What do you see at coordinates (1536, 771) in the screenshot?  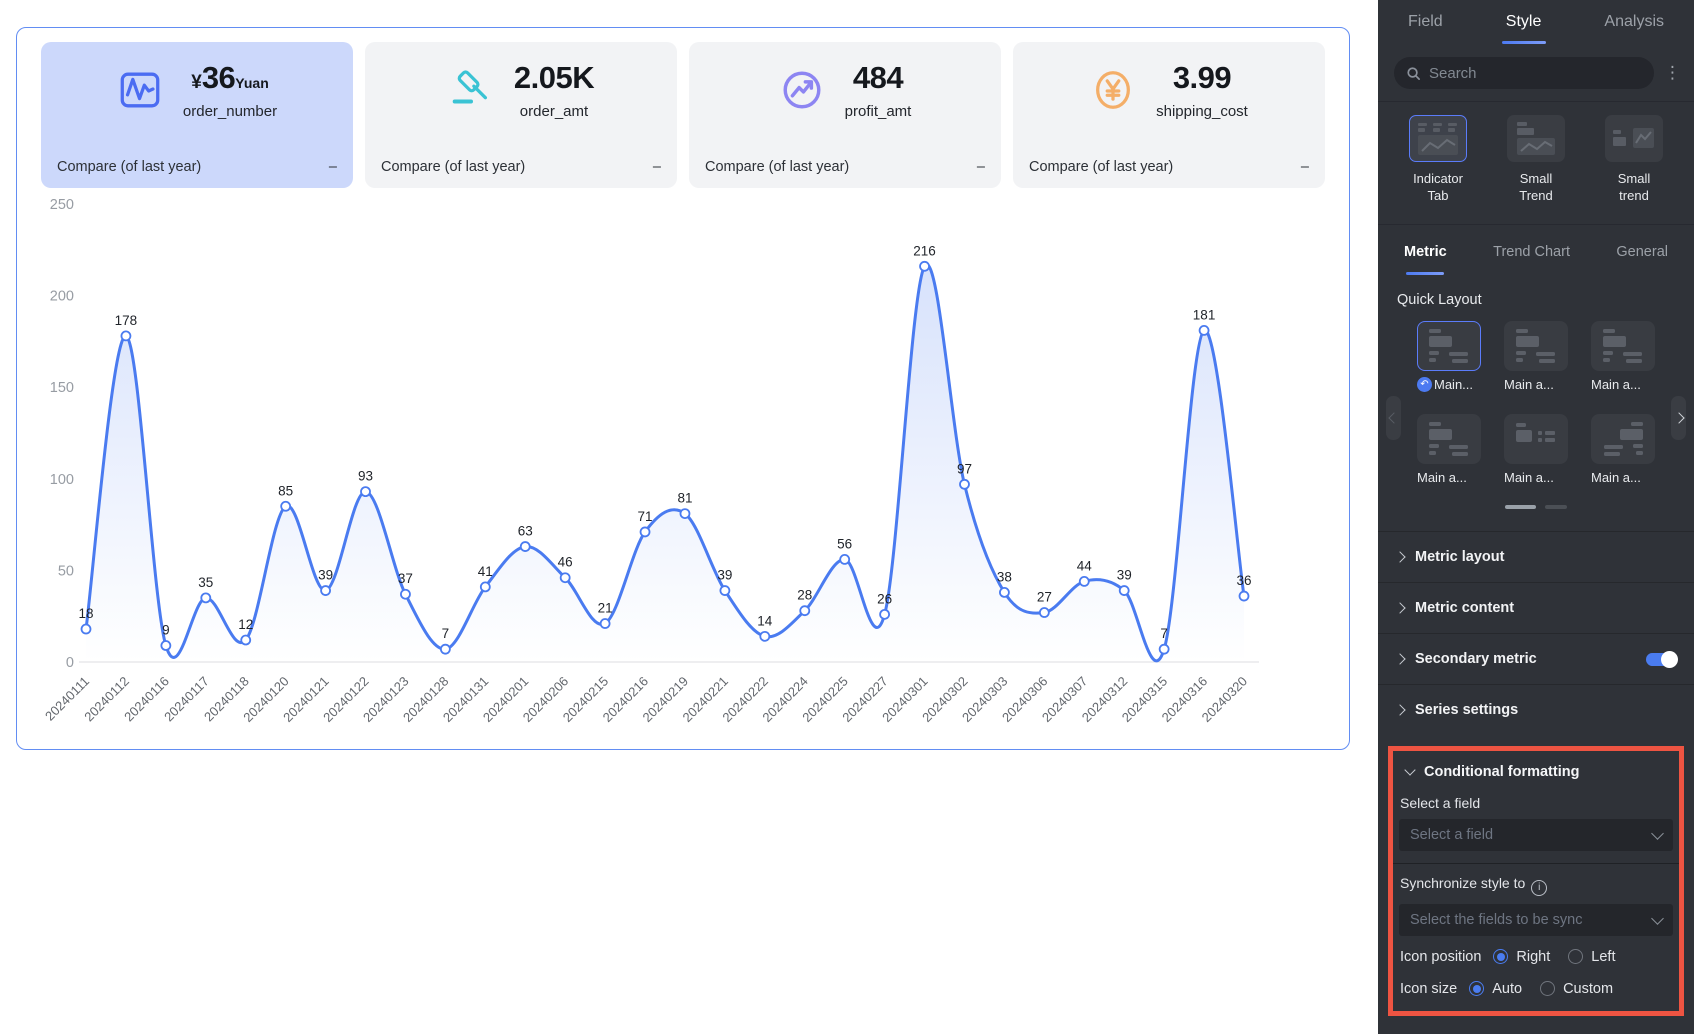 I see `section-conditional-formatting: Conditional formatting` at bounding box center [1536, 771].